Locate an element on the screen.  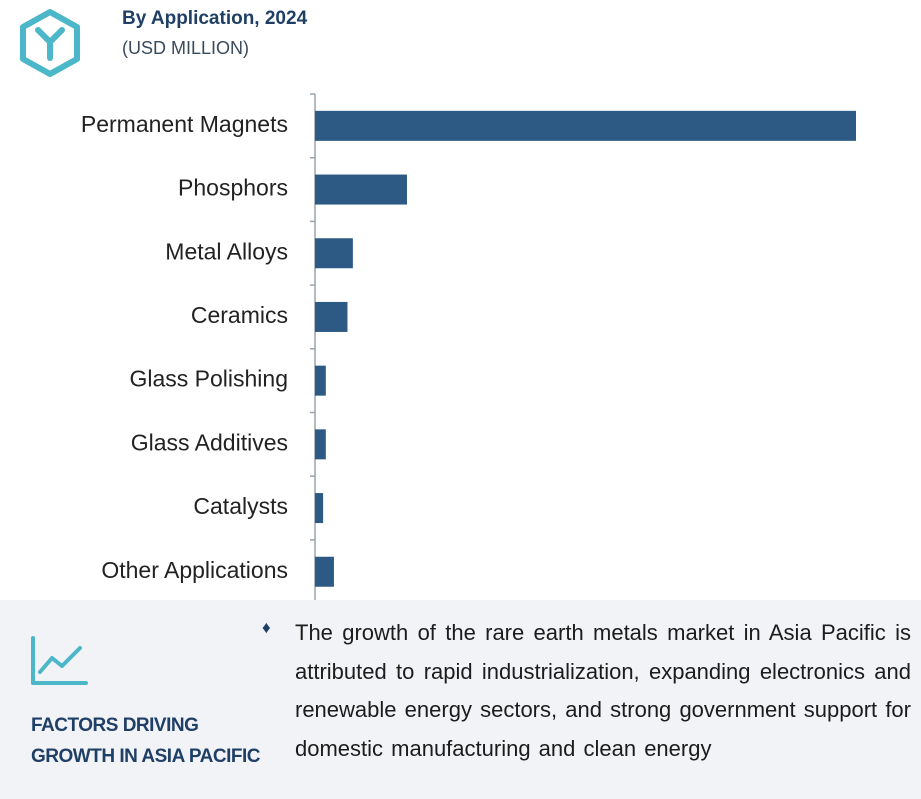
category-label: Metal Alloys is located at coordinates (226, 251).